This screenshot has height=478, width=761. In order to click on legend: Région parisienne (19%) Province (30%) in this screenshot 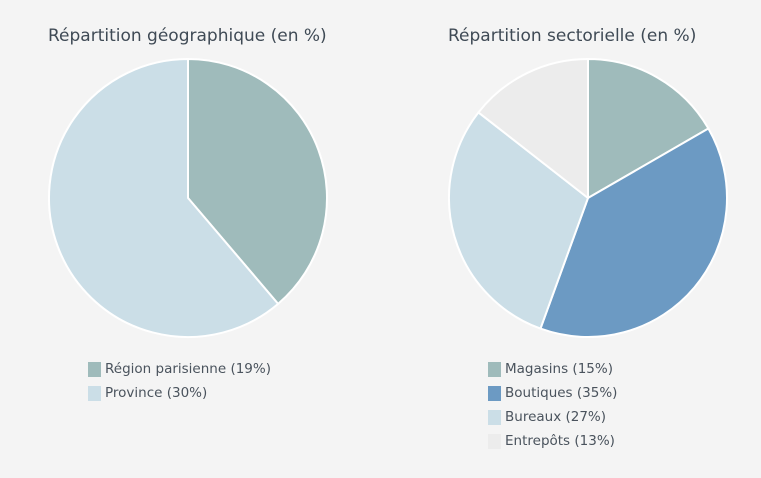, I will do `click(179, 381)`.